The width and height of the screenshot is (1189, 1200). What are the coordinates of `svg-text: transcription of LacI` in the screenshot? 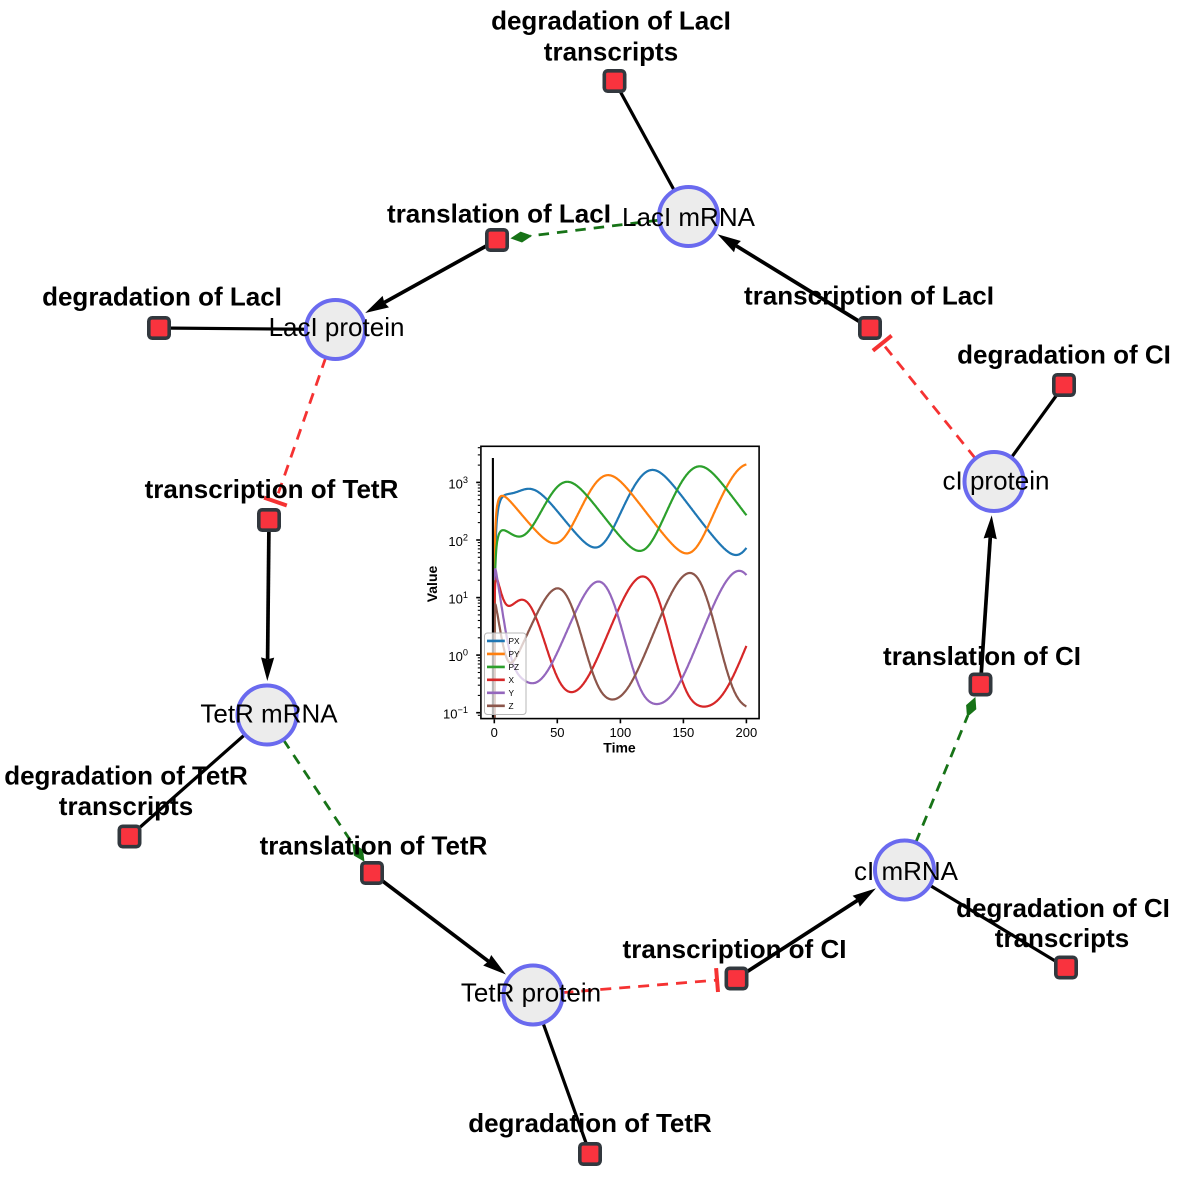 It's located at (869, 296).